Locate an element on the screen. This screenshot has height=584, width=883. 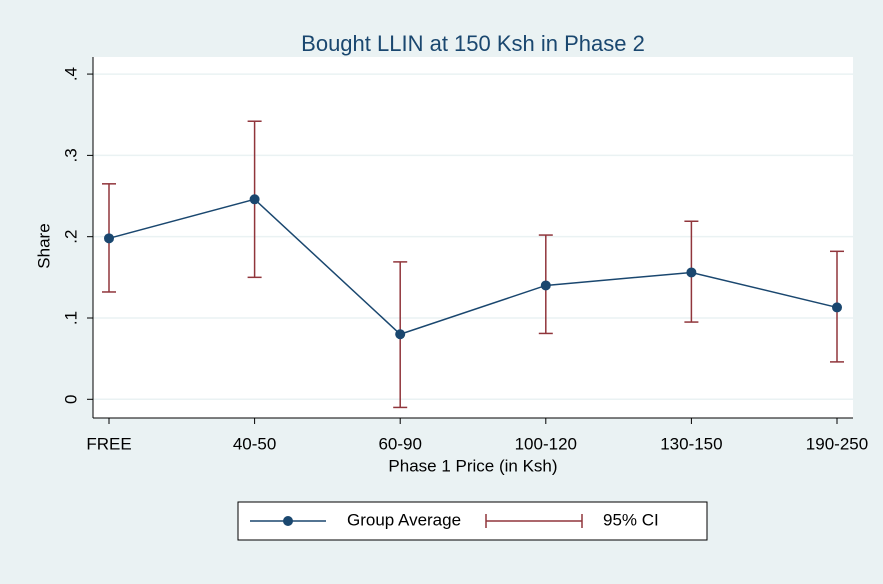
chart-title: Bought LLIN at 150 Ksh in Phase 2 is located at coordinates (473, 43).